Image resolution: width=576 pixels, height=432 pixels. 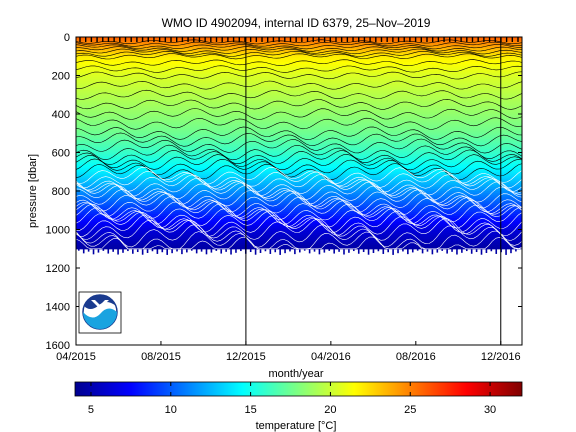 What do you see at coordinates (246, 357) in the screenshot?
I see `x-tick-label: 12/2015` at bounding box center [246, 357].